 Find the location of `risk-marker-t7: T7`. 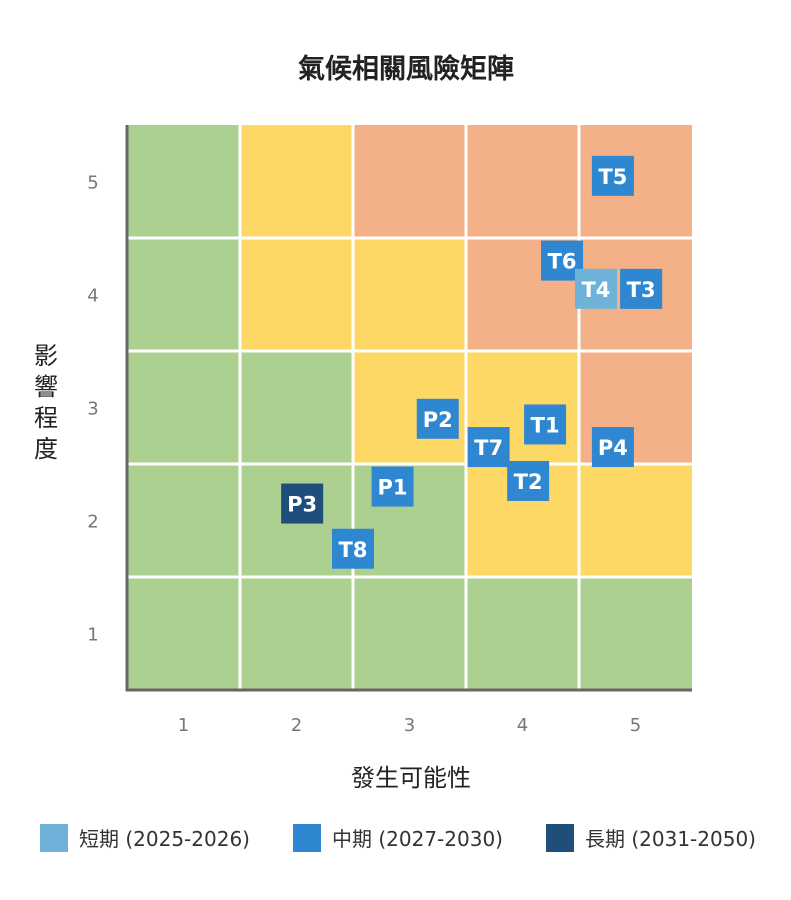

risk-marker-t7: T7 is located at coordinates (488, 447).